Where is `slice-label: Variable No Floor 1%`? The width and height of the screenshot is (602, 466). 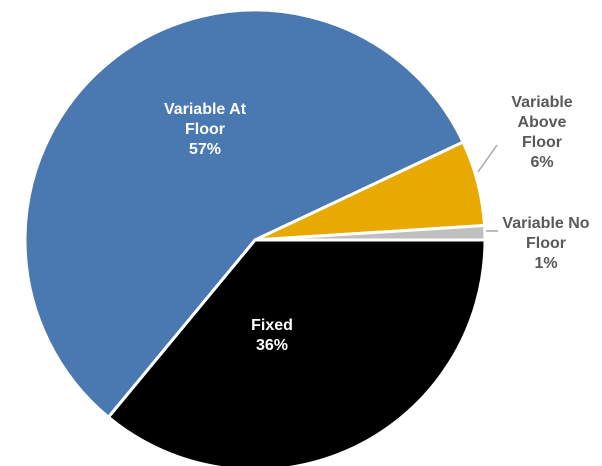
slice-label: Variable No Floor 1% is located at coordinates (546, 244).